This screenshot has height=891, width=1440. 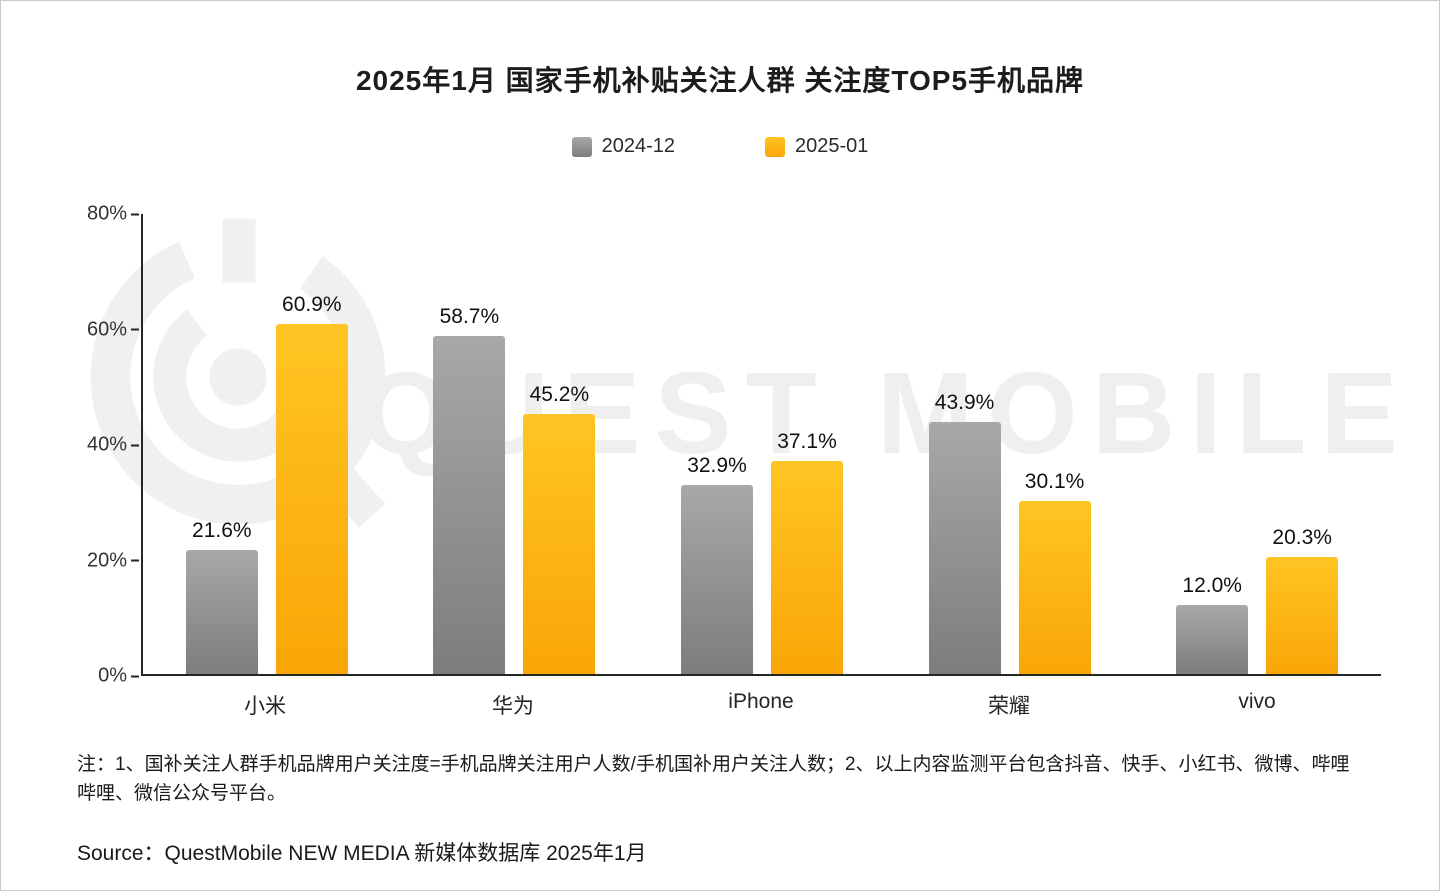 I want to click on bar-group: 21.6% 60.9%, so click(x=267, y=444).